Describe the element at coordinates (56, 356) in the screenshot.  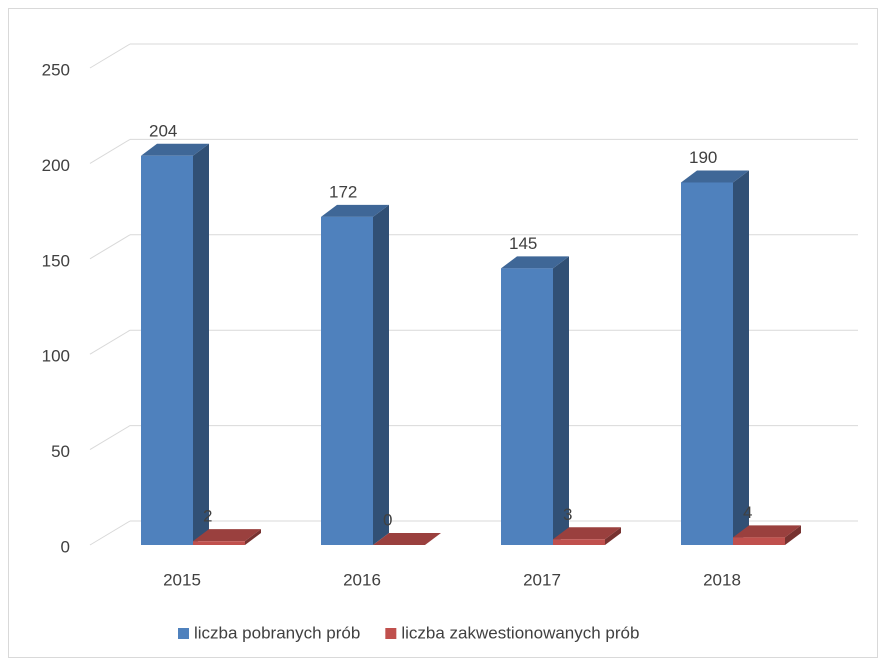
I see `y-tick-label: 100` at that location.